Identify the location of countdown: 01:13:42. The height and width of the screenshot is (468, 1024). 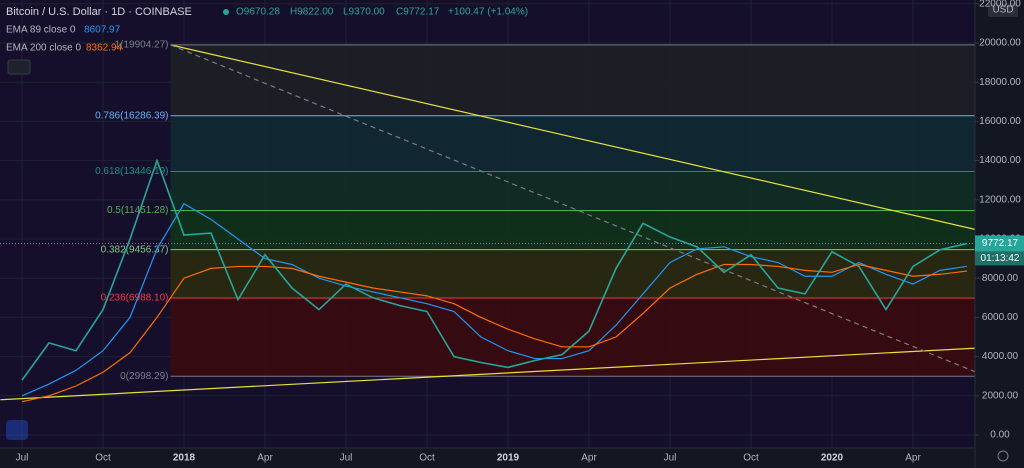
(1000, 258).